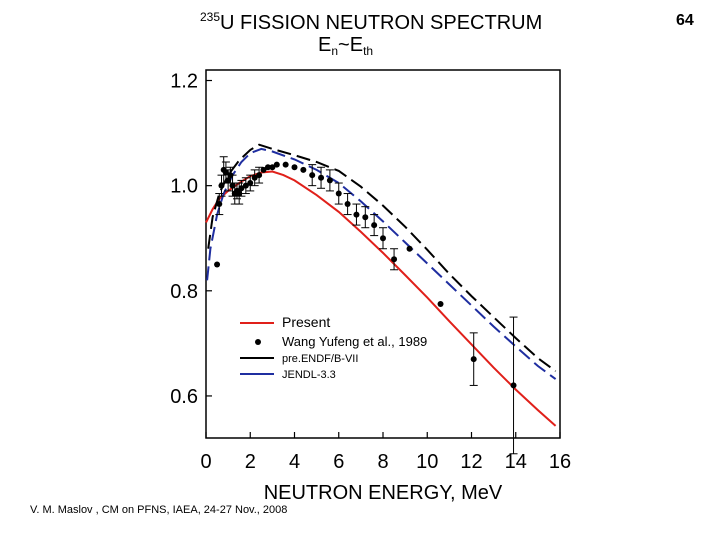 The image size is (720, 540). Describe the element at coordinates (382, 462) in the screenshot. I see `x-tick-label: 8` at that location.